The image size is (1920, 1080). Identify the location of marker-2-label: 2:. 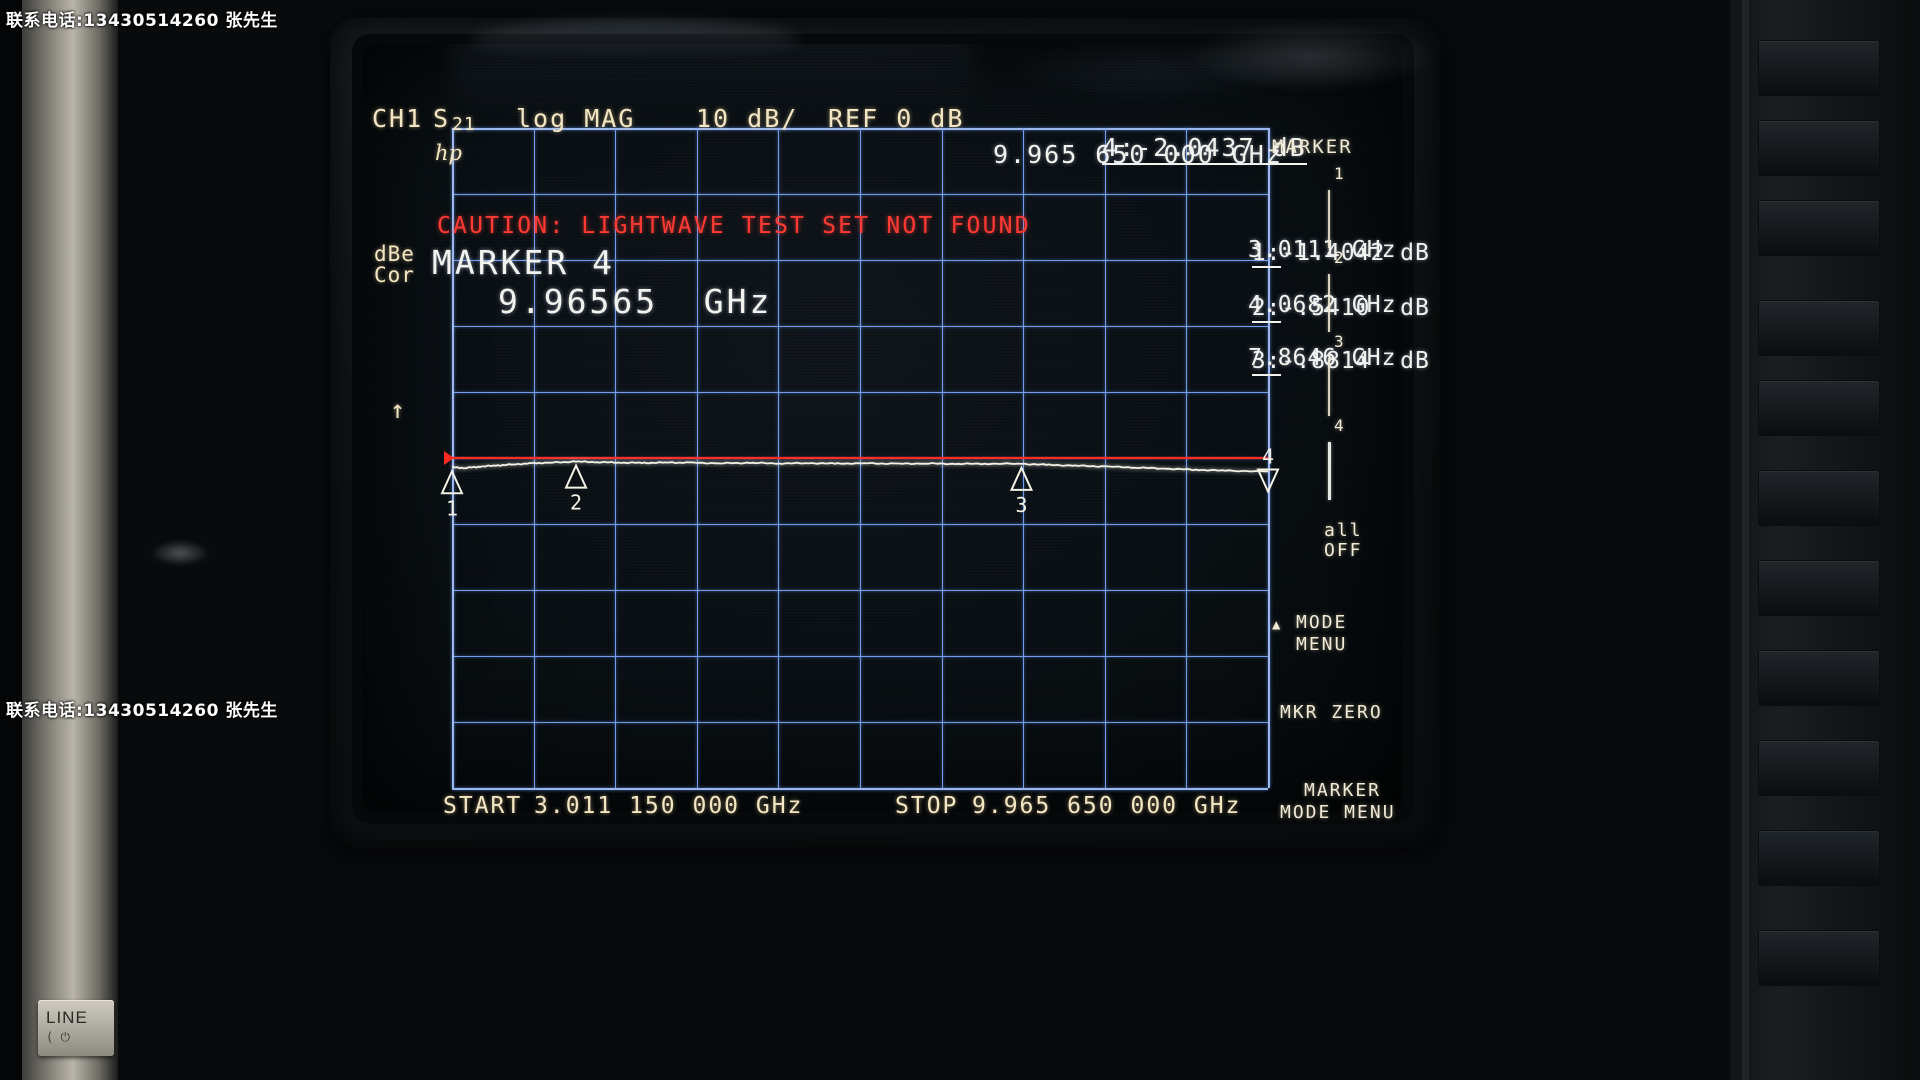
(1266, 309).